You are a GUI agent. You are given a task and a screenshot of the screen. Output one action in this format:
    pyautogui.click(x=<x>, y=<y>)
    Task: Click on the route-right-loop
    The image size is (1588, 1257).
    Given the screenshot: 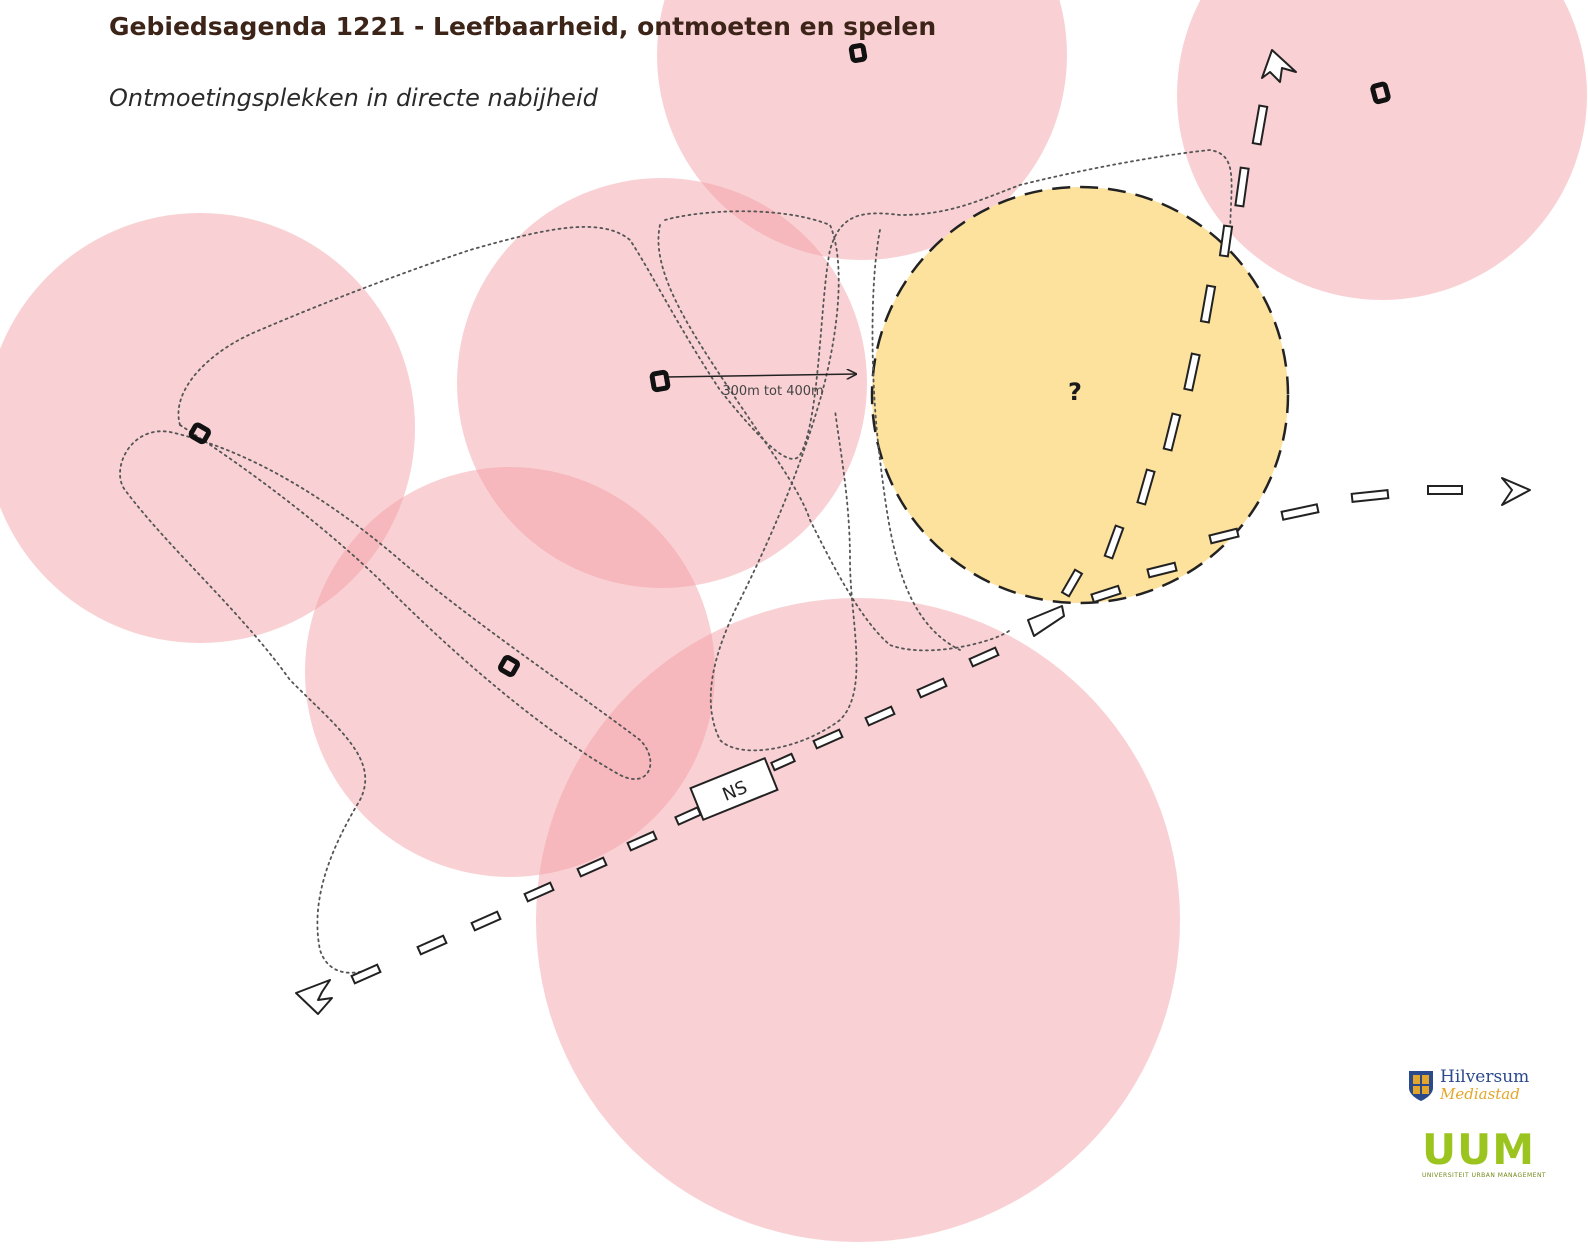 What is the action you would take?
    pyautogui.click(x=834, y=438)
    